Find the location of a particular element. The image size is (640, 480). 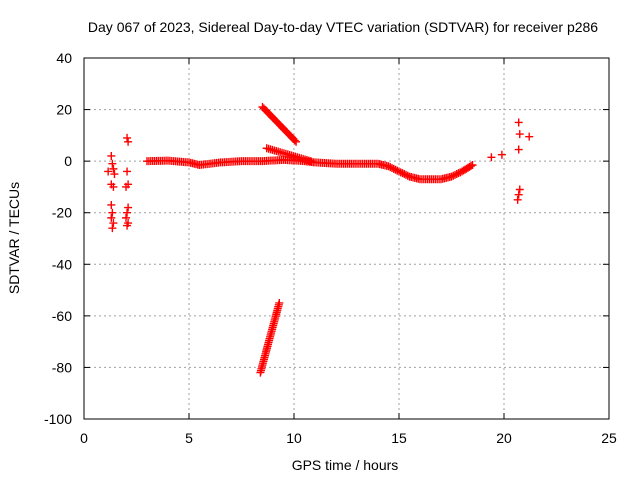

x-tick-label: 10 is located at coordinates (294, 438).